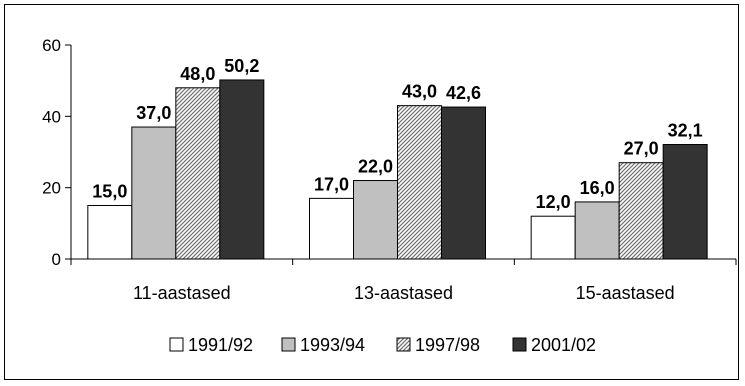 The width and height of the screenshot is (745, 386). What do you see at coordinates (463, 93) in the screenshot?
I see `data-label: 42,6` at bounding box center [463, 93].